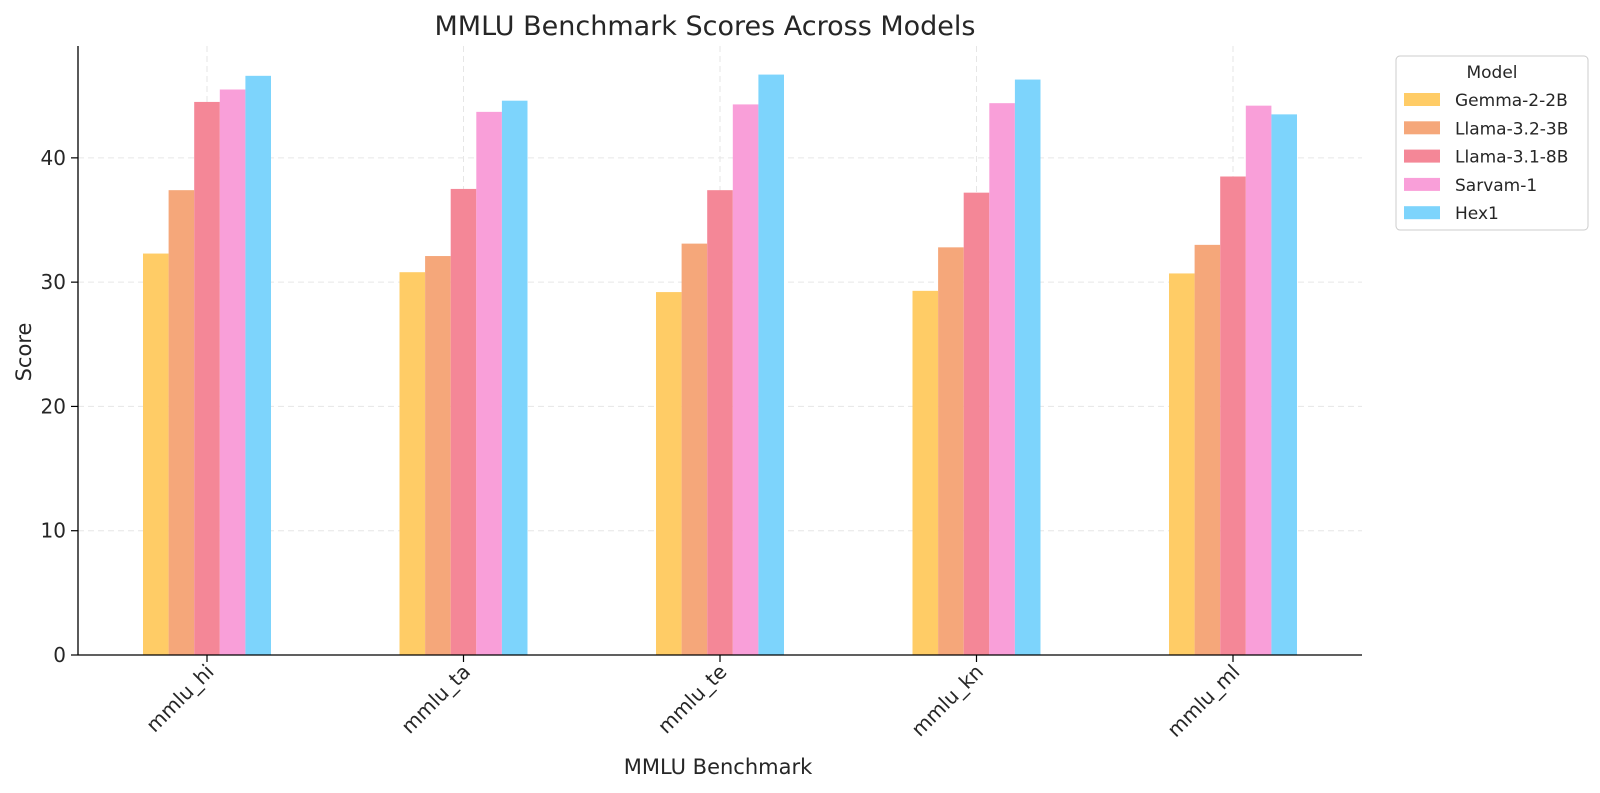 The image size is (1600, 793). I want to click on x-axis-label: MMLU Benchmark, so click(718, 767).